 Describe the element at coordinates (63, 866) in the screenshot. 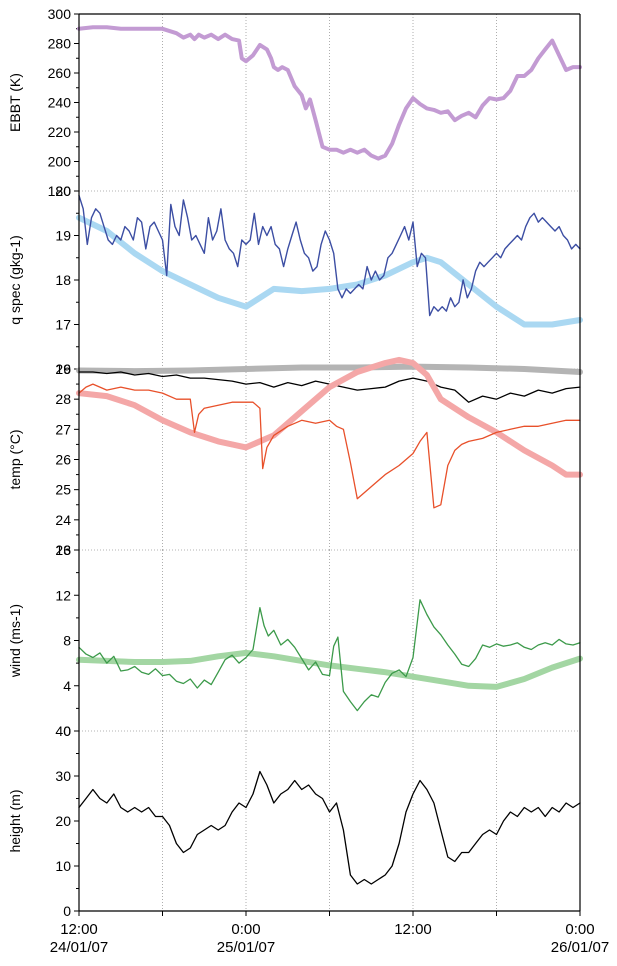

I see `y-tick-label: 10` at that location.